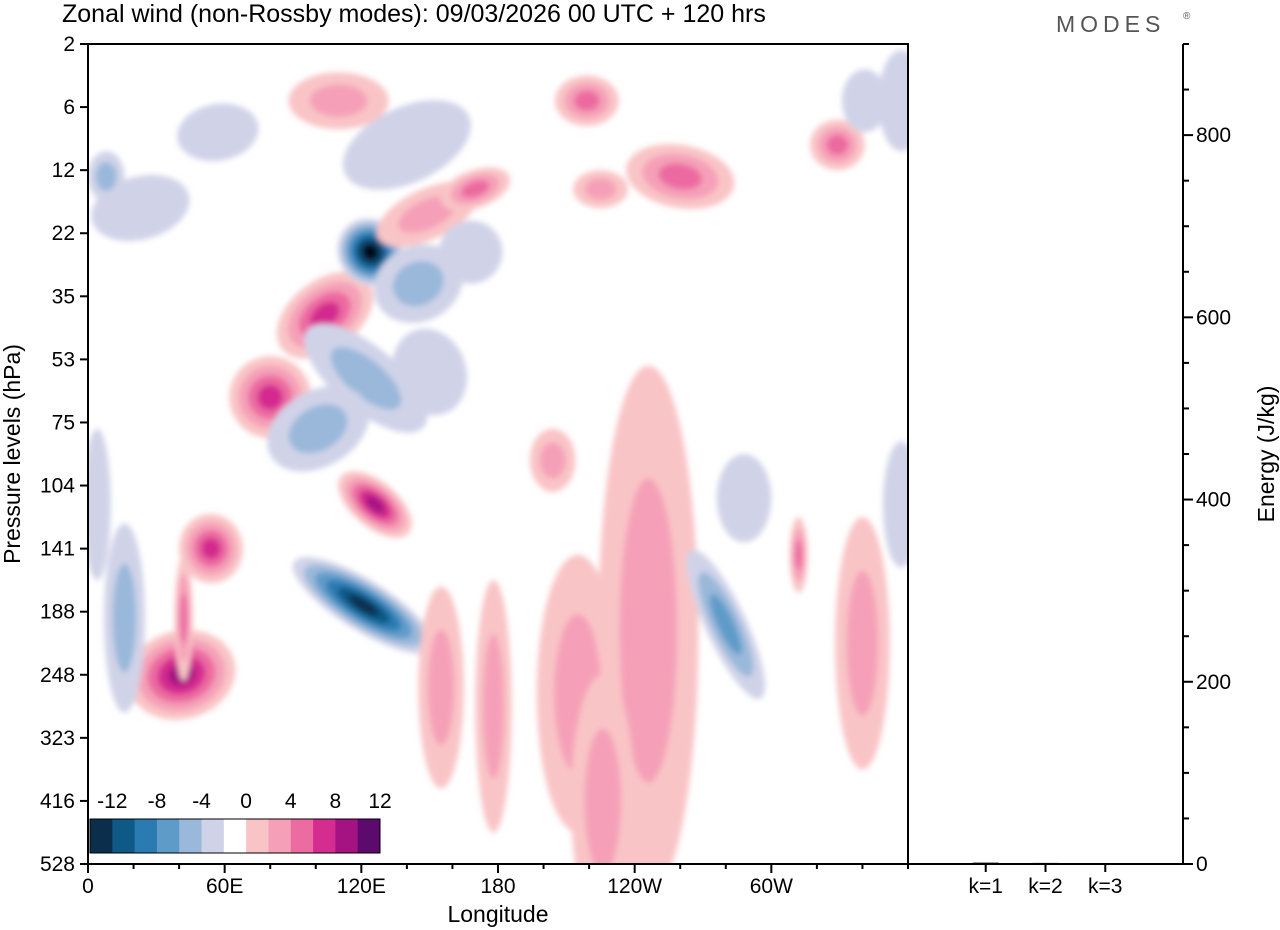  What do you see at coordinates (57, 675) in the screenshot?
I see `pressure-tick-label: 248` at bounding box center [57, 675].